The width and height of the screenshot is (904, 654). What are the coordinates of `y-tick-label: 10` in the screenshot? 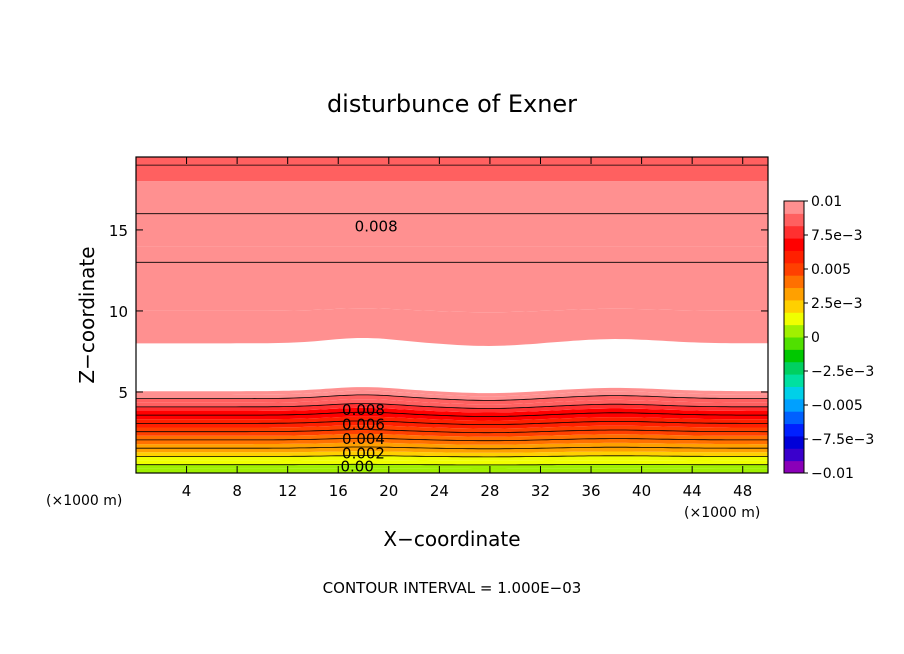 It's located at (118, 312).